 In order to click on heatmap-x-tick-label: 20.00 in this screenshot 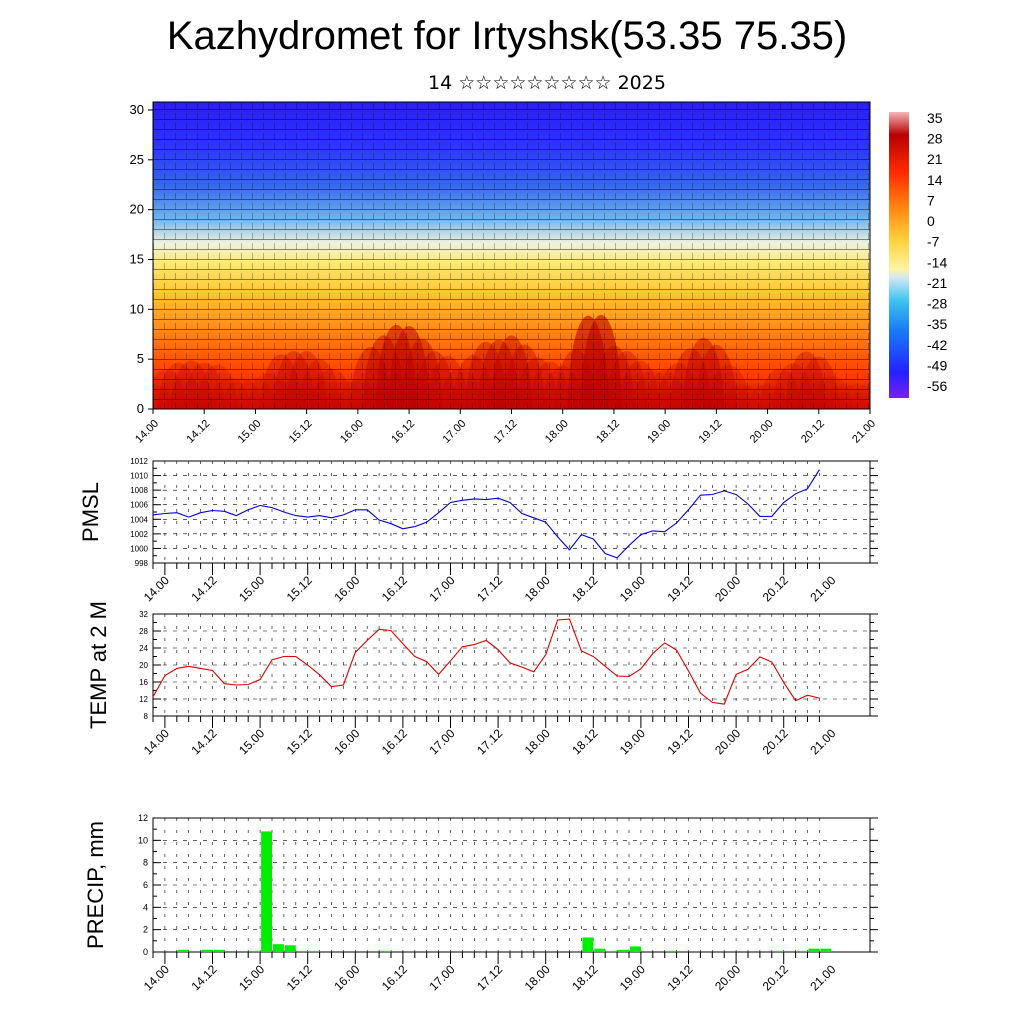, I will do `click(762, 432)`.